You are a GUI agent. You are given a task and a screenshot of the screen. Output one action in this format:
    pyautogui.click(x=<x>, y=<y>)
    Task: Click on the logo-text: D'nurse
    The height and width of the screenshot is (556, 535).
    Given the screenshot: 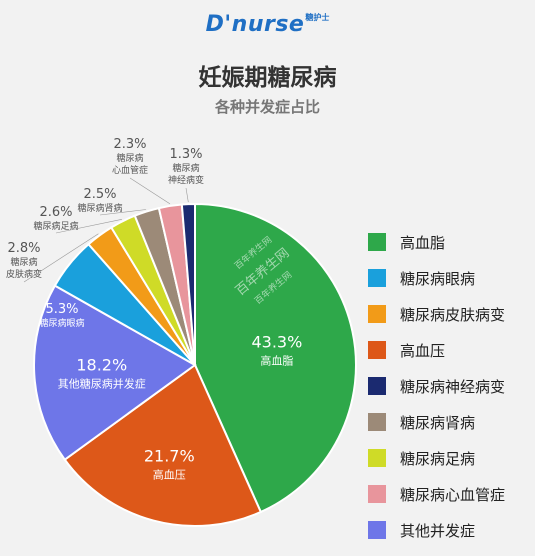 What is the action you would take?
    pyautogui.click(x=255, y=24)
    